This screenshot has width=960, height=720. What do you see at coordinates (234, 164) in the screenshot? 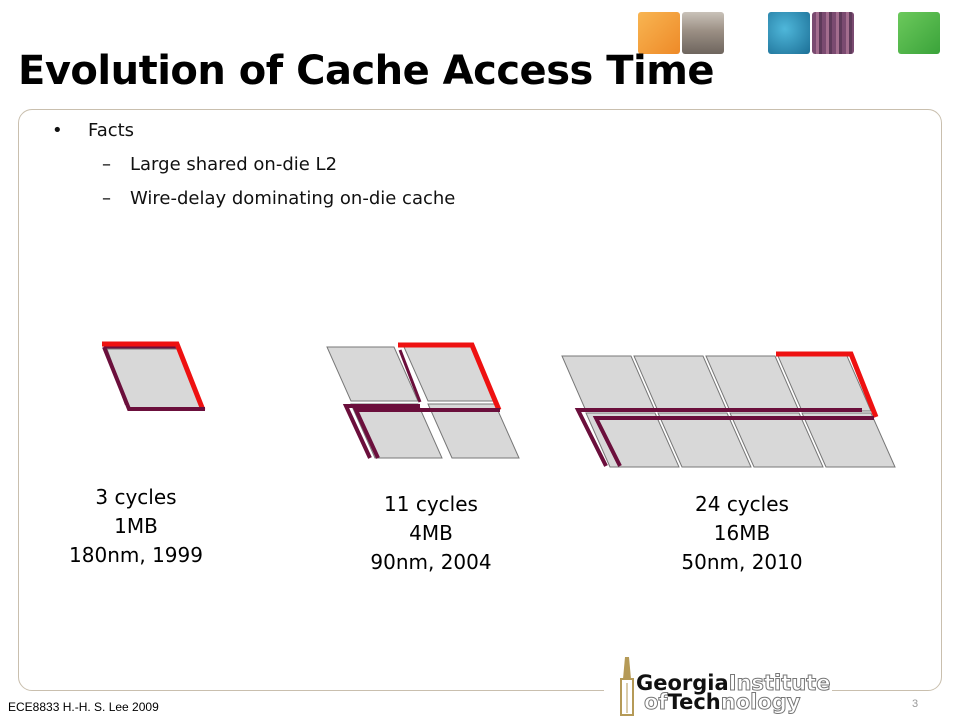
I see `sub-bullet-text: Large shared on-die L2` at bounding box center [234, 164].